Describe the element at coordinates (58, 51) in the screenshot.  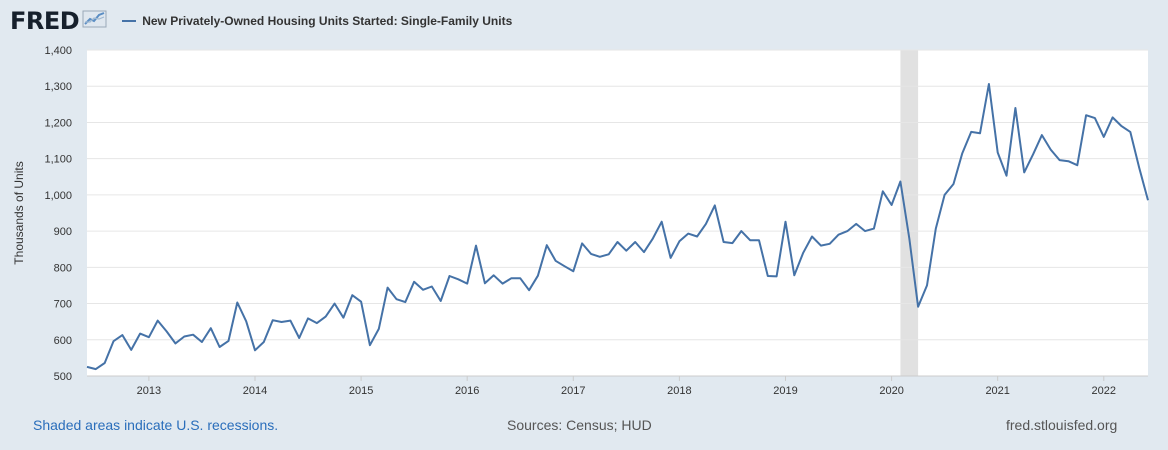
I see `y-tick-label: 1,400` at that location.